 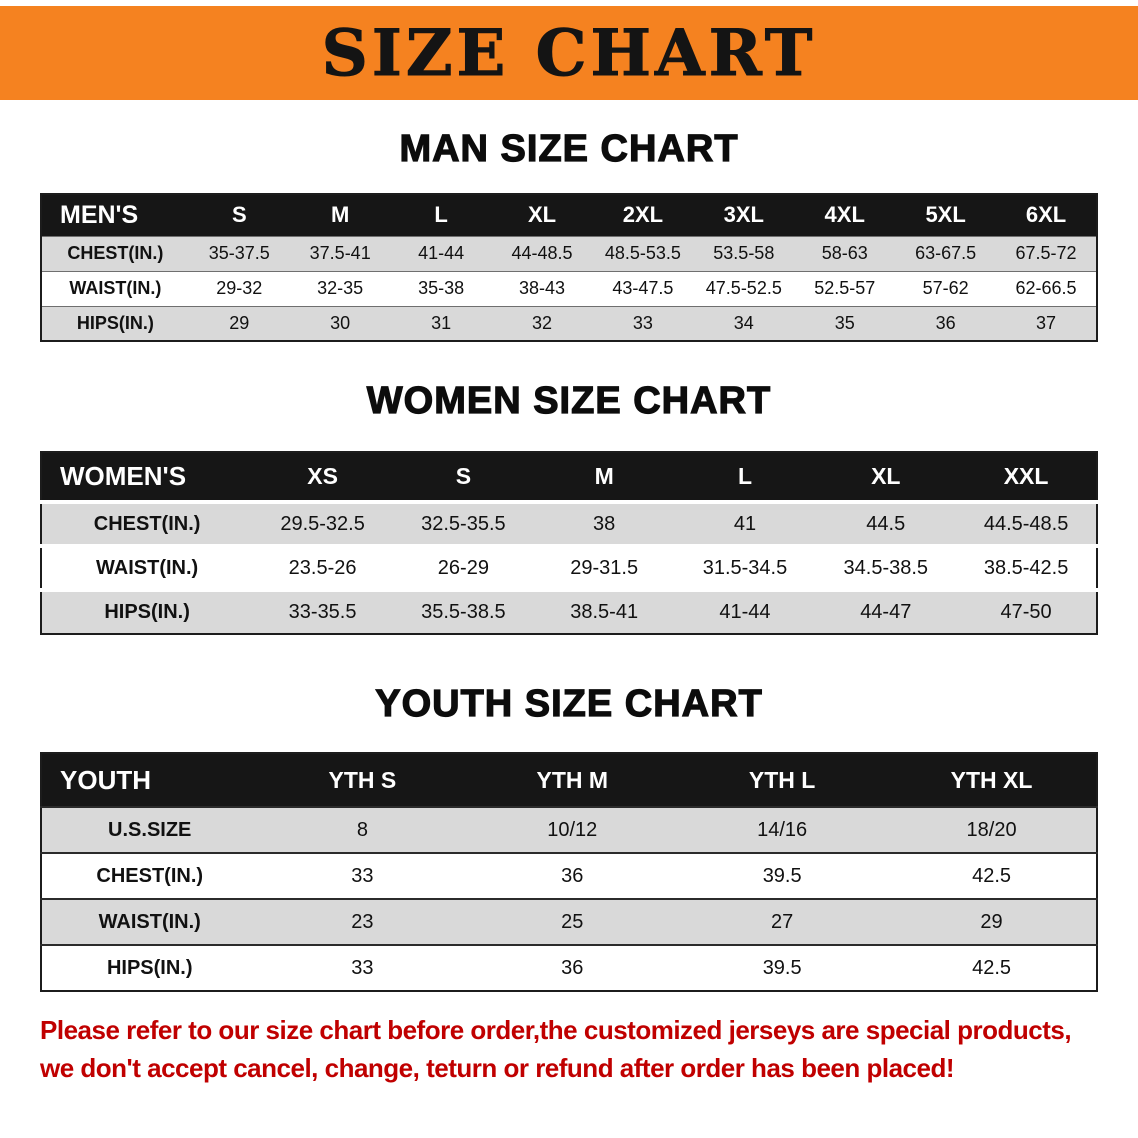 What do you see at coordinates (569, 215) in the screenshot?
I see `table-header-row: MEN'S S M L XL 2XL 3XL 4XL 5XL 6XL` at bounding box center [569, 215].